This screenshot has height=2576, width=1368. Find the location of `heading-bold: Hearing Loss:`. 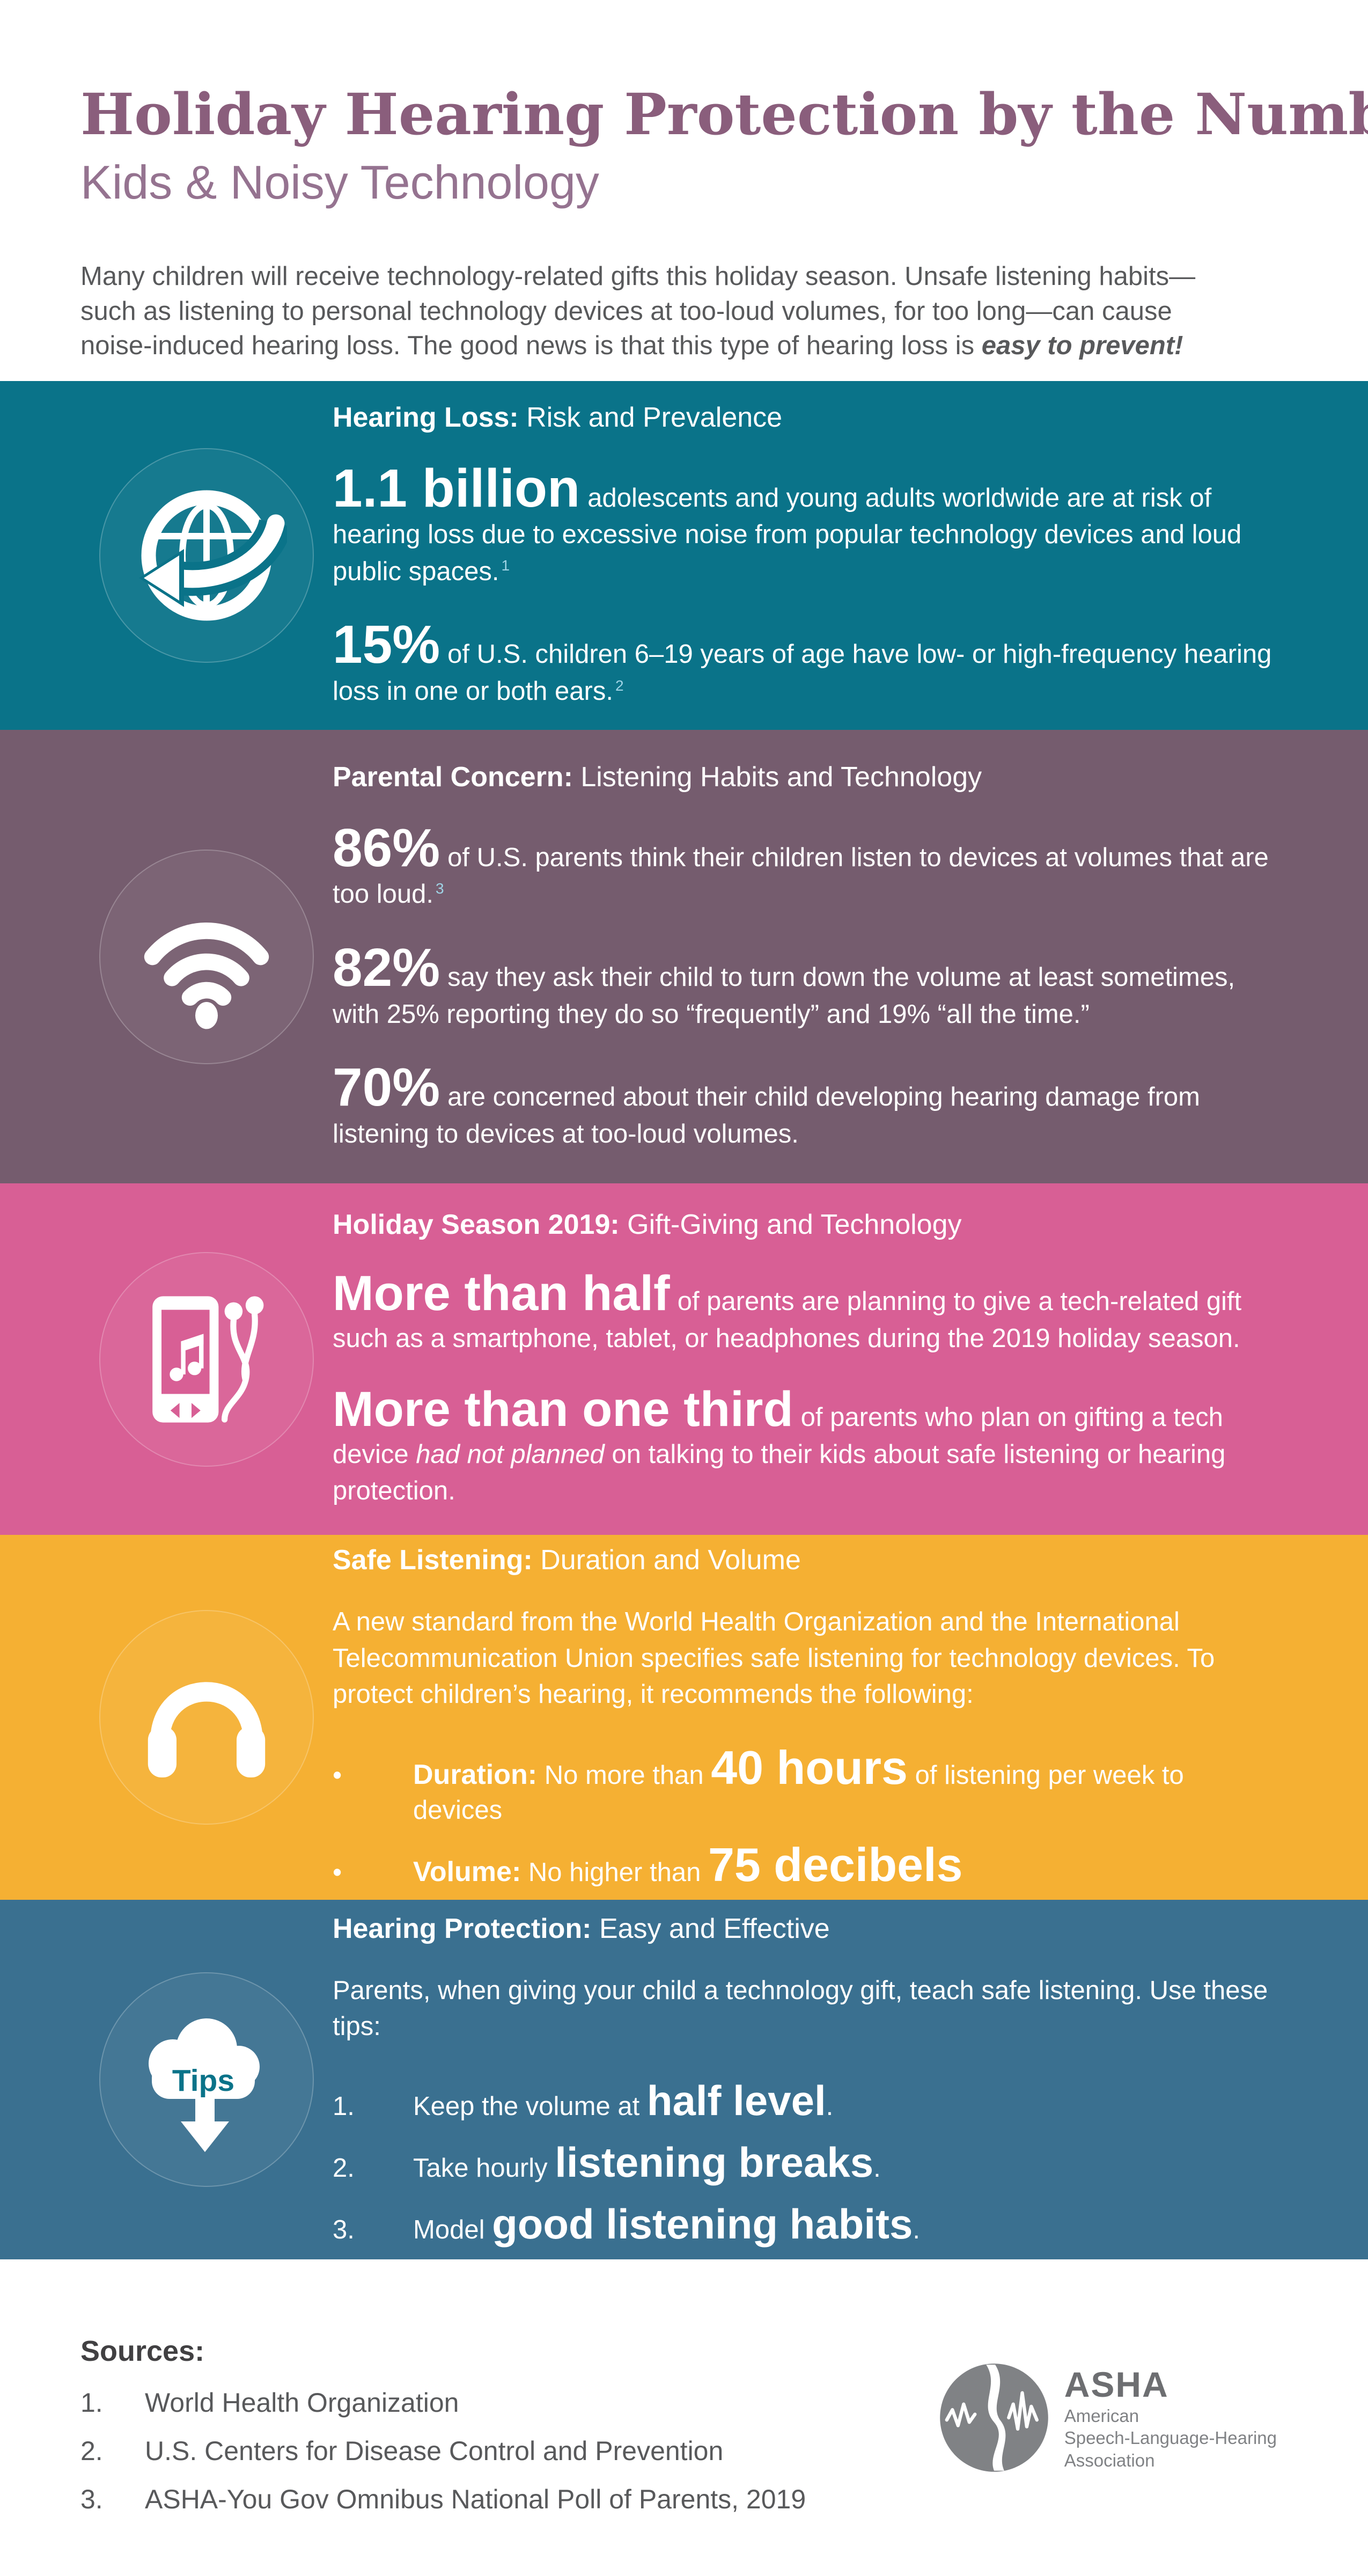

heading-bold: Hearing Loss: is located at coordinates (426, 417).